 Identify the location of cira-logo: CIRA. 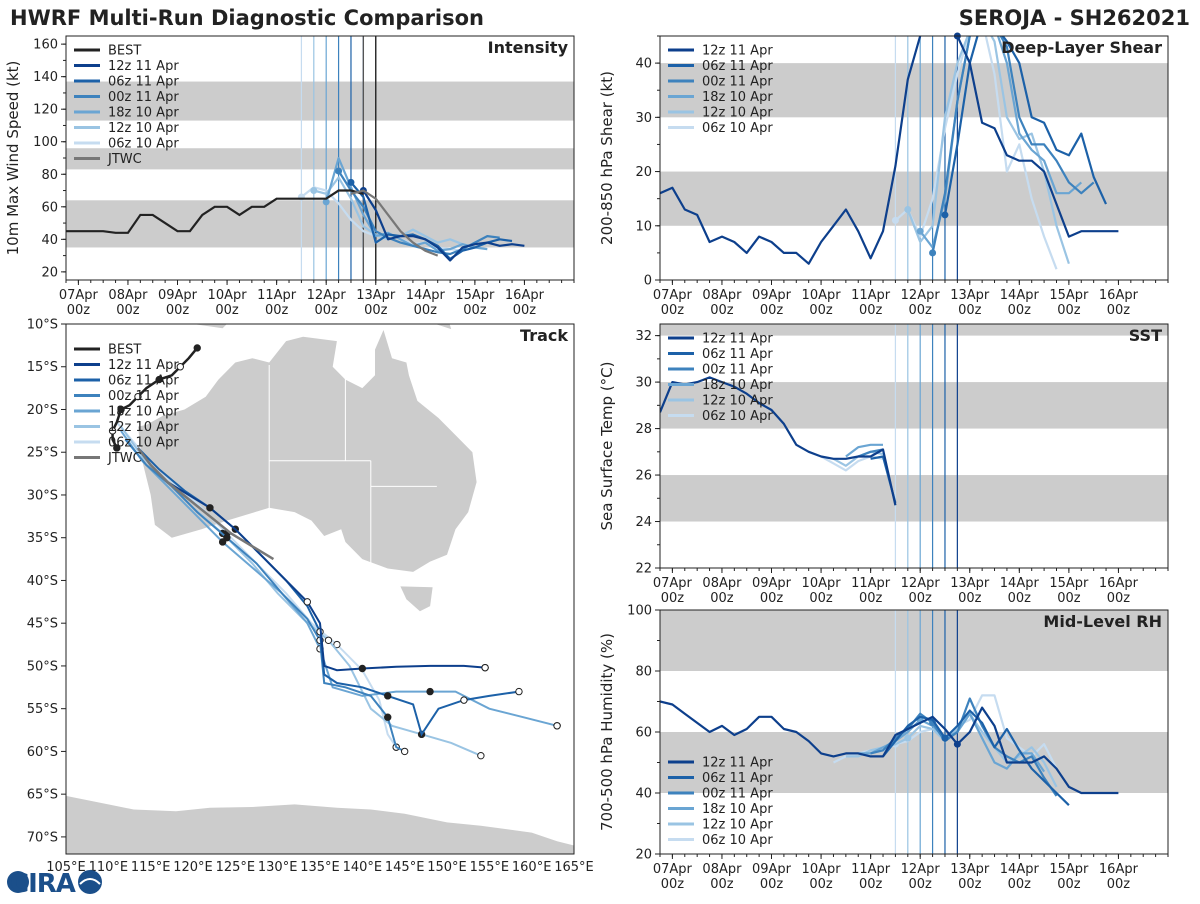
(54, 884).